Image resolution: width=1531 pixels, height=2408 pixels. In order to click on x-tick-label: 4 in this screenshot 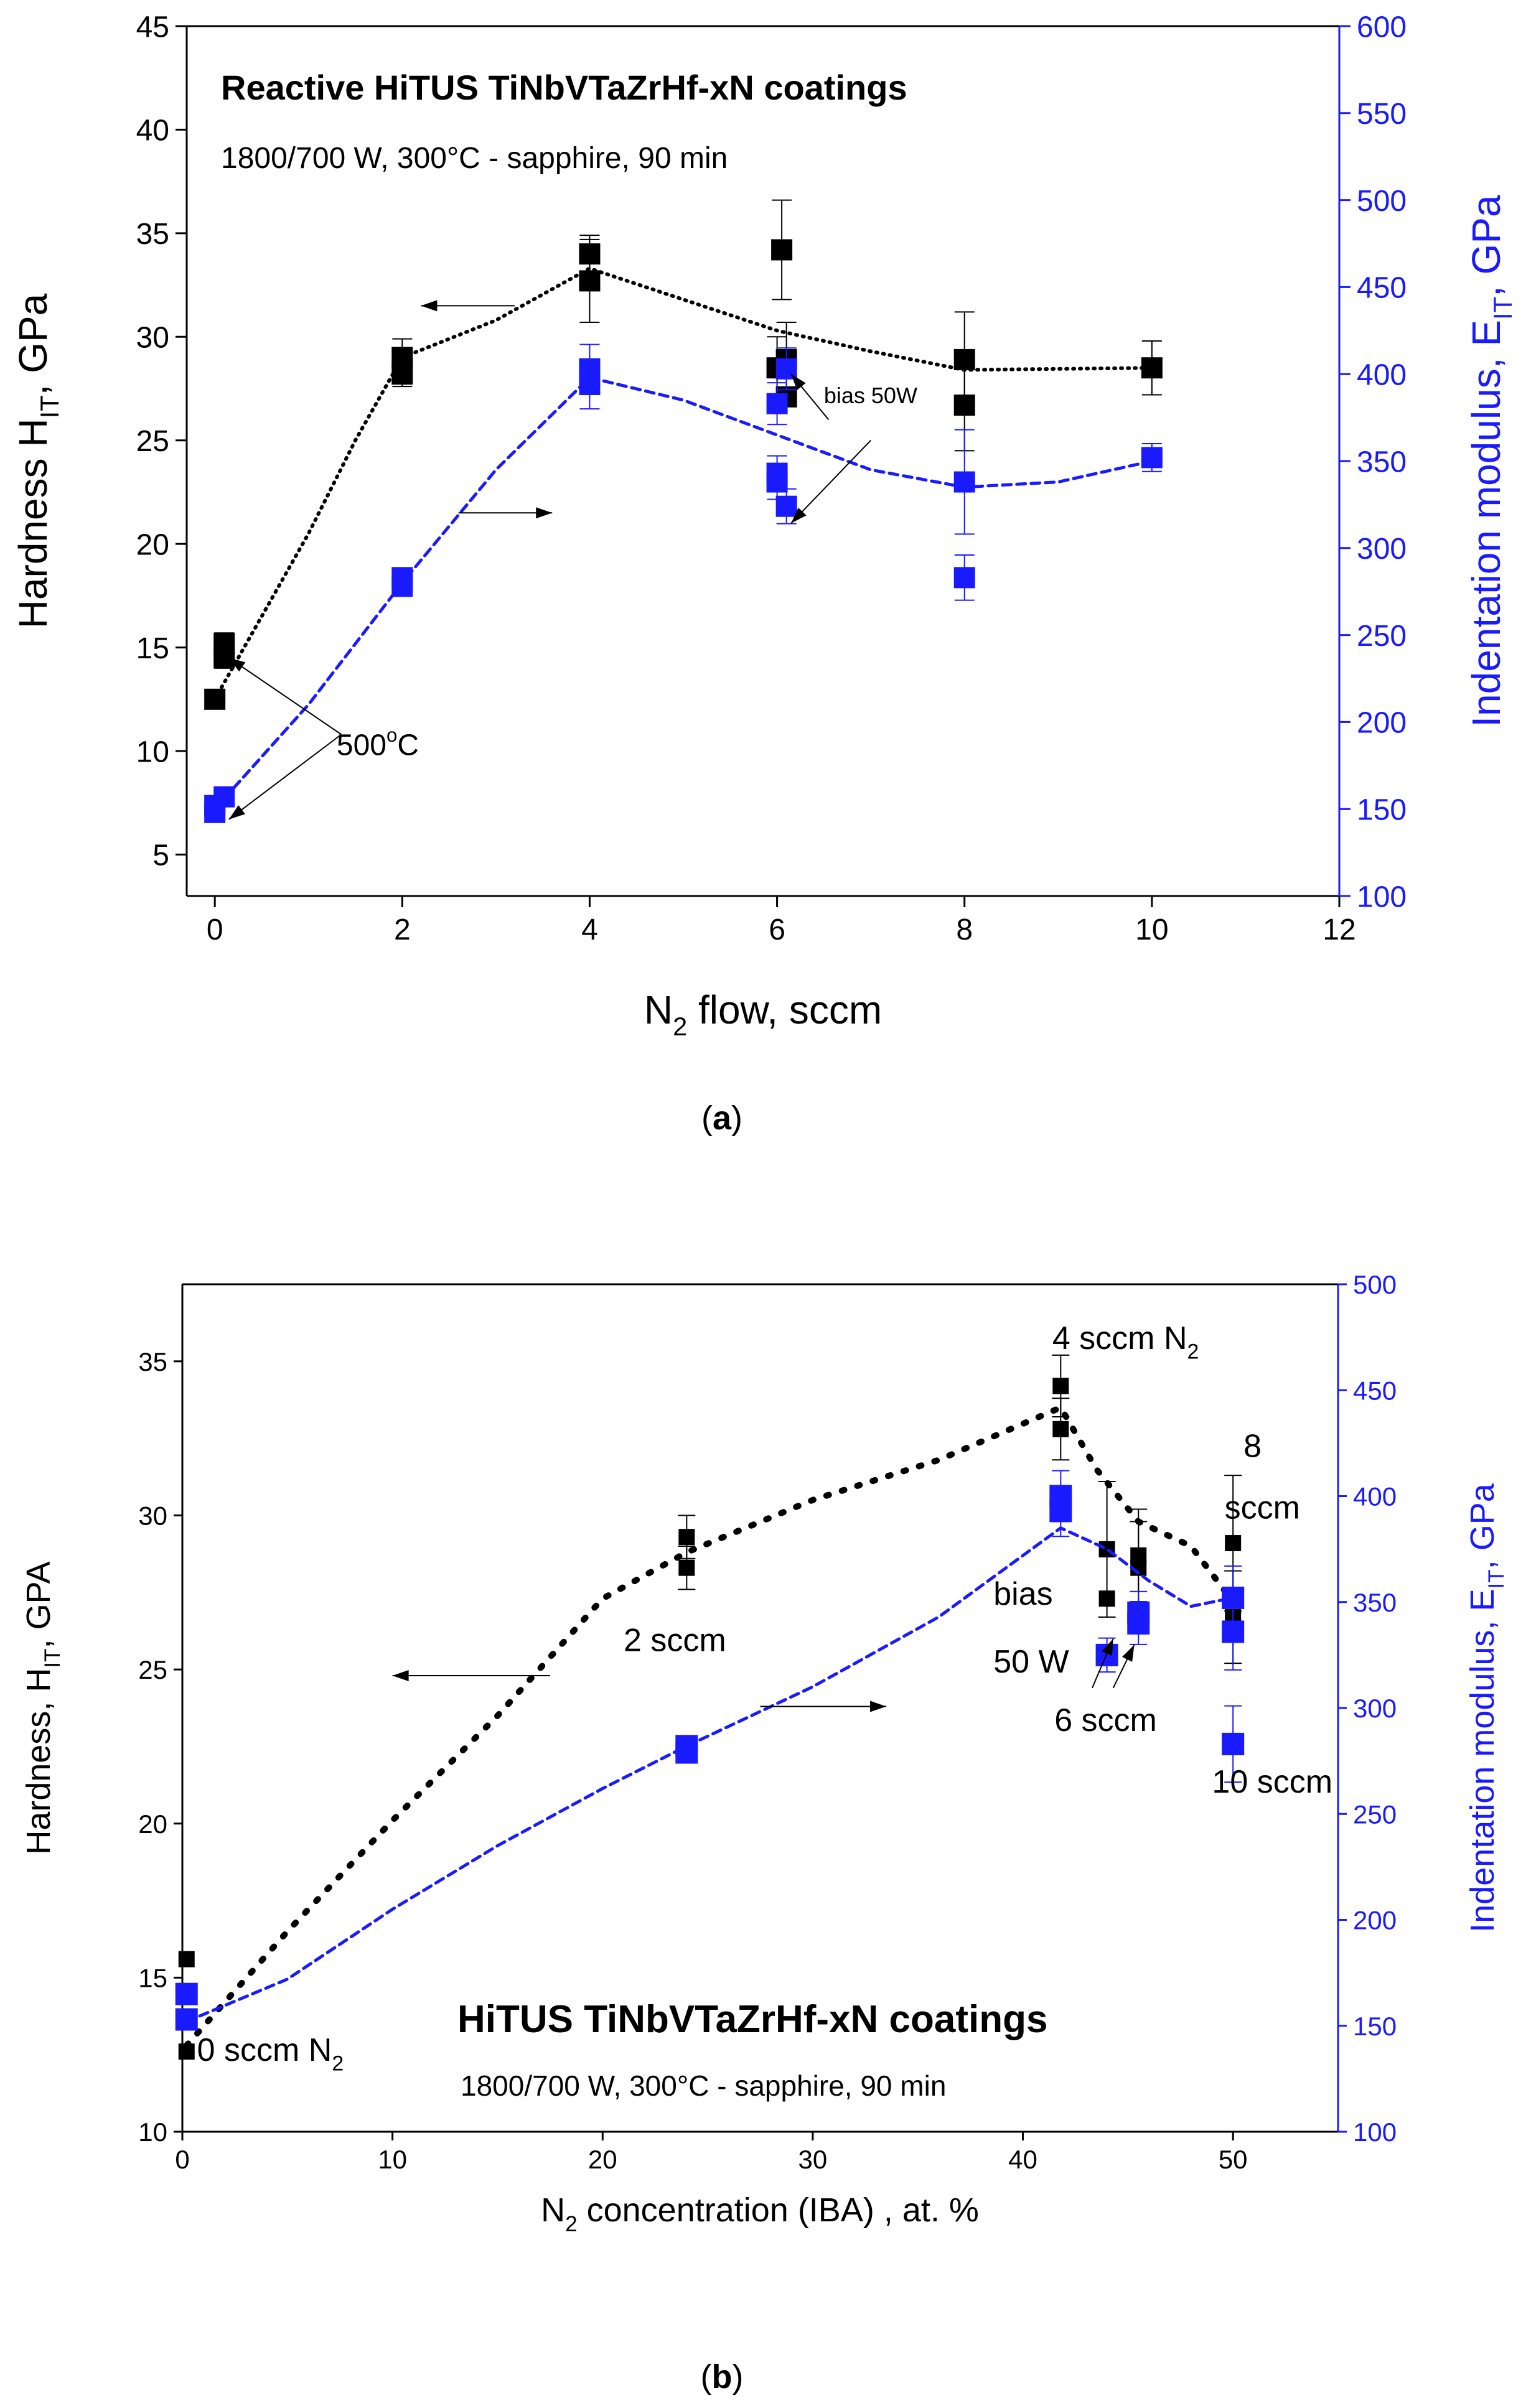, I will do `click(589, 929)`.